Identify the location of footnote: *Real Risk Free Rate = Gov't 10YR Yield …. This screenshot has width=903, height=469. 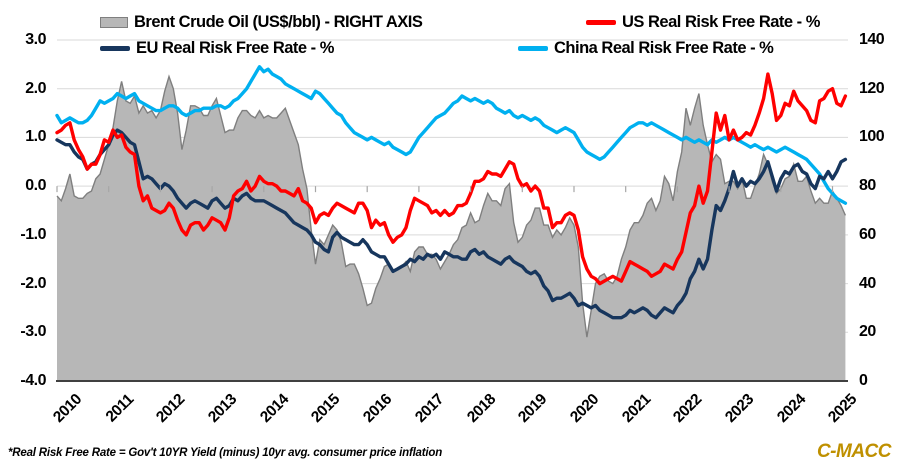
(225, 453).